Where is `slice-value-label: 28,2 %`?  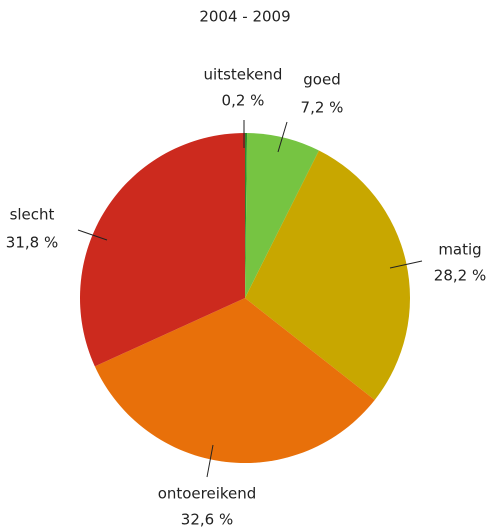 slice-value-label: 28,2 % is located at coordinates (460, 276).